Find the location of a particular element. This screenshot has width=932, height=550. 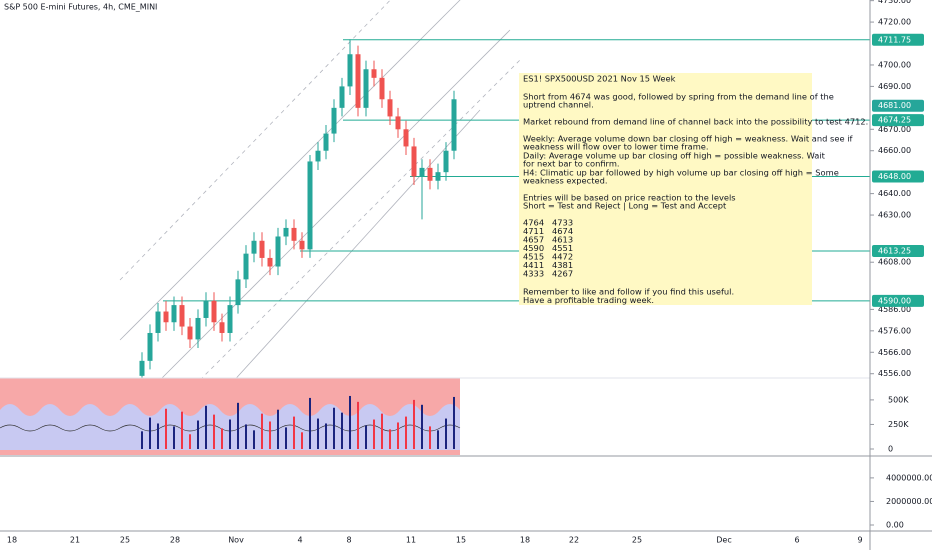

x-tick-label: 18 is located at coordinates (525, 540).